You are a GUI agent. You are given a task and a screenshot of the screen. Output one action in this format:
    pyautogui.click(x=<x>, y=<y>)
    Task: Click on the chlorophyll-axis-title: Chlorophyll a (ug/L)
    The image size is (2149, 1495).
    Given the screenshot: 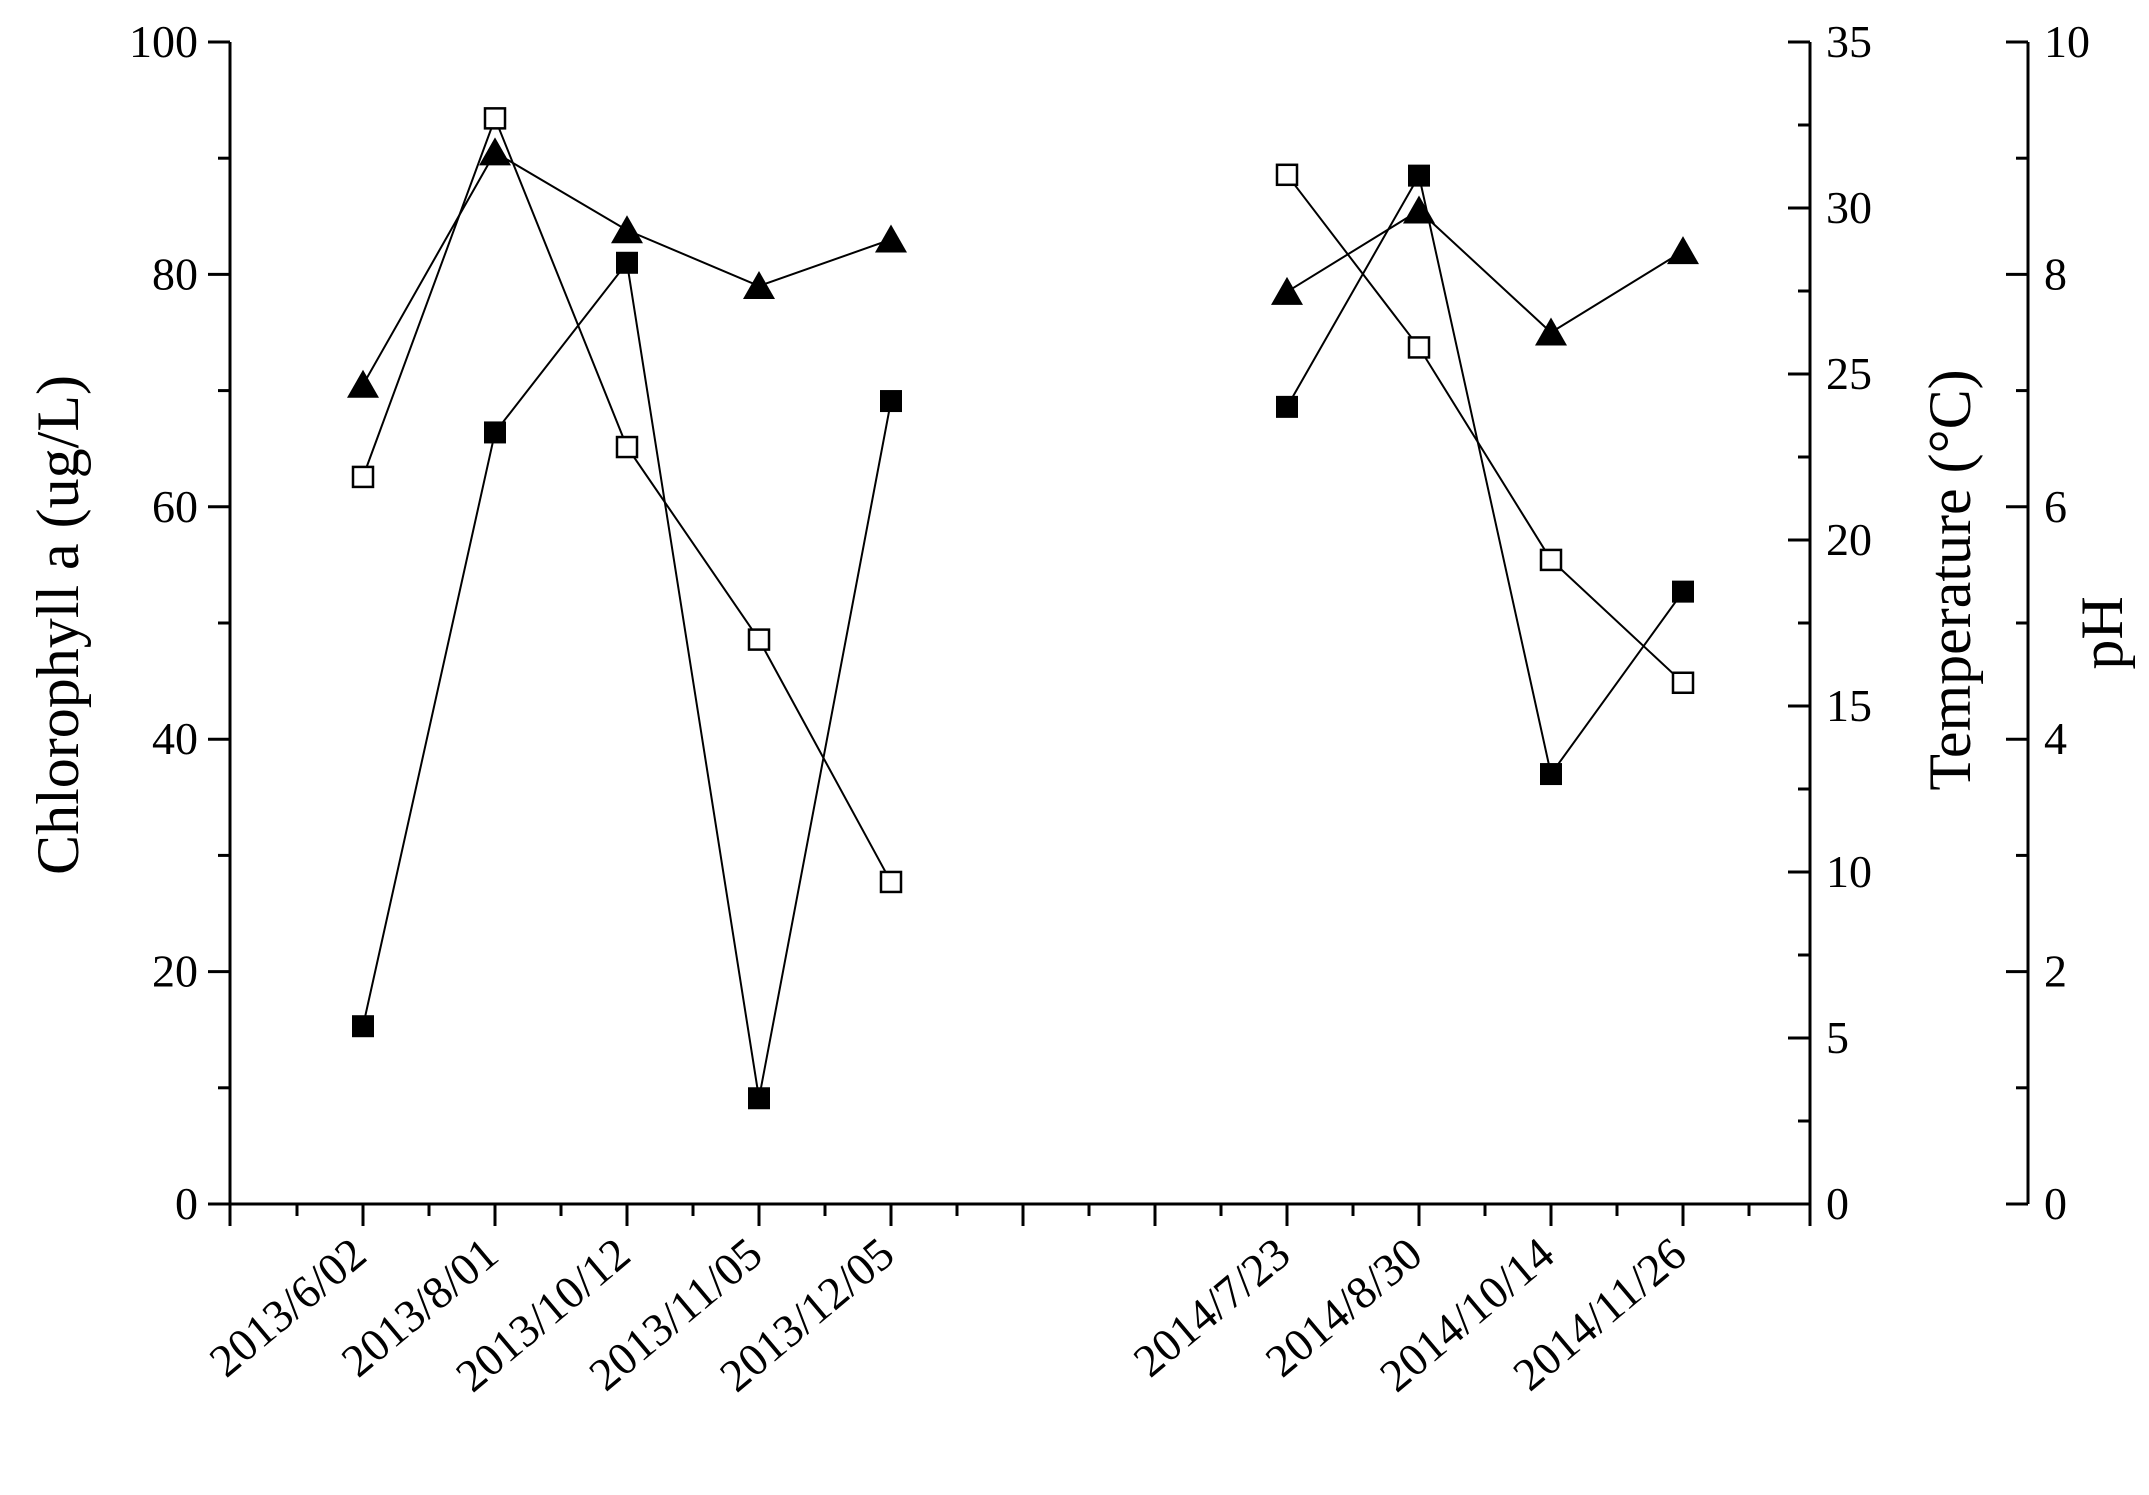 What is the action you would take?
    pyautogui.click(x=58, y=625)
    